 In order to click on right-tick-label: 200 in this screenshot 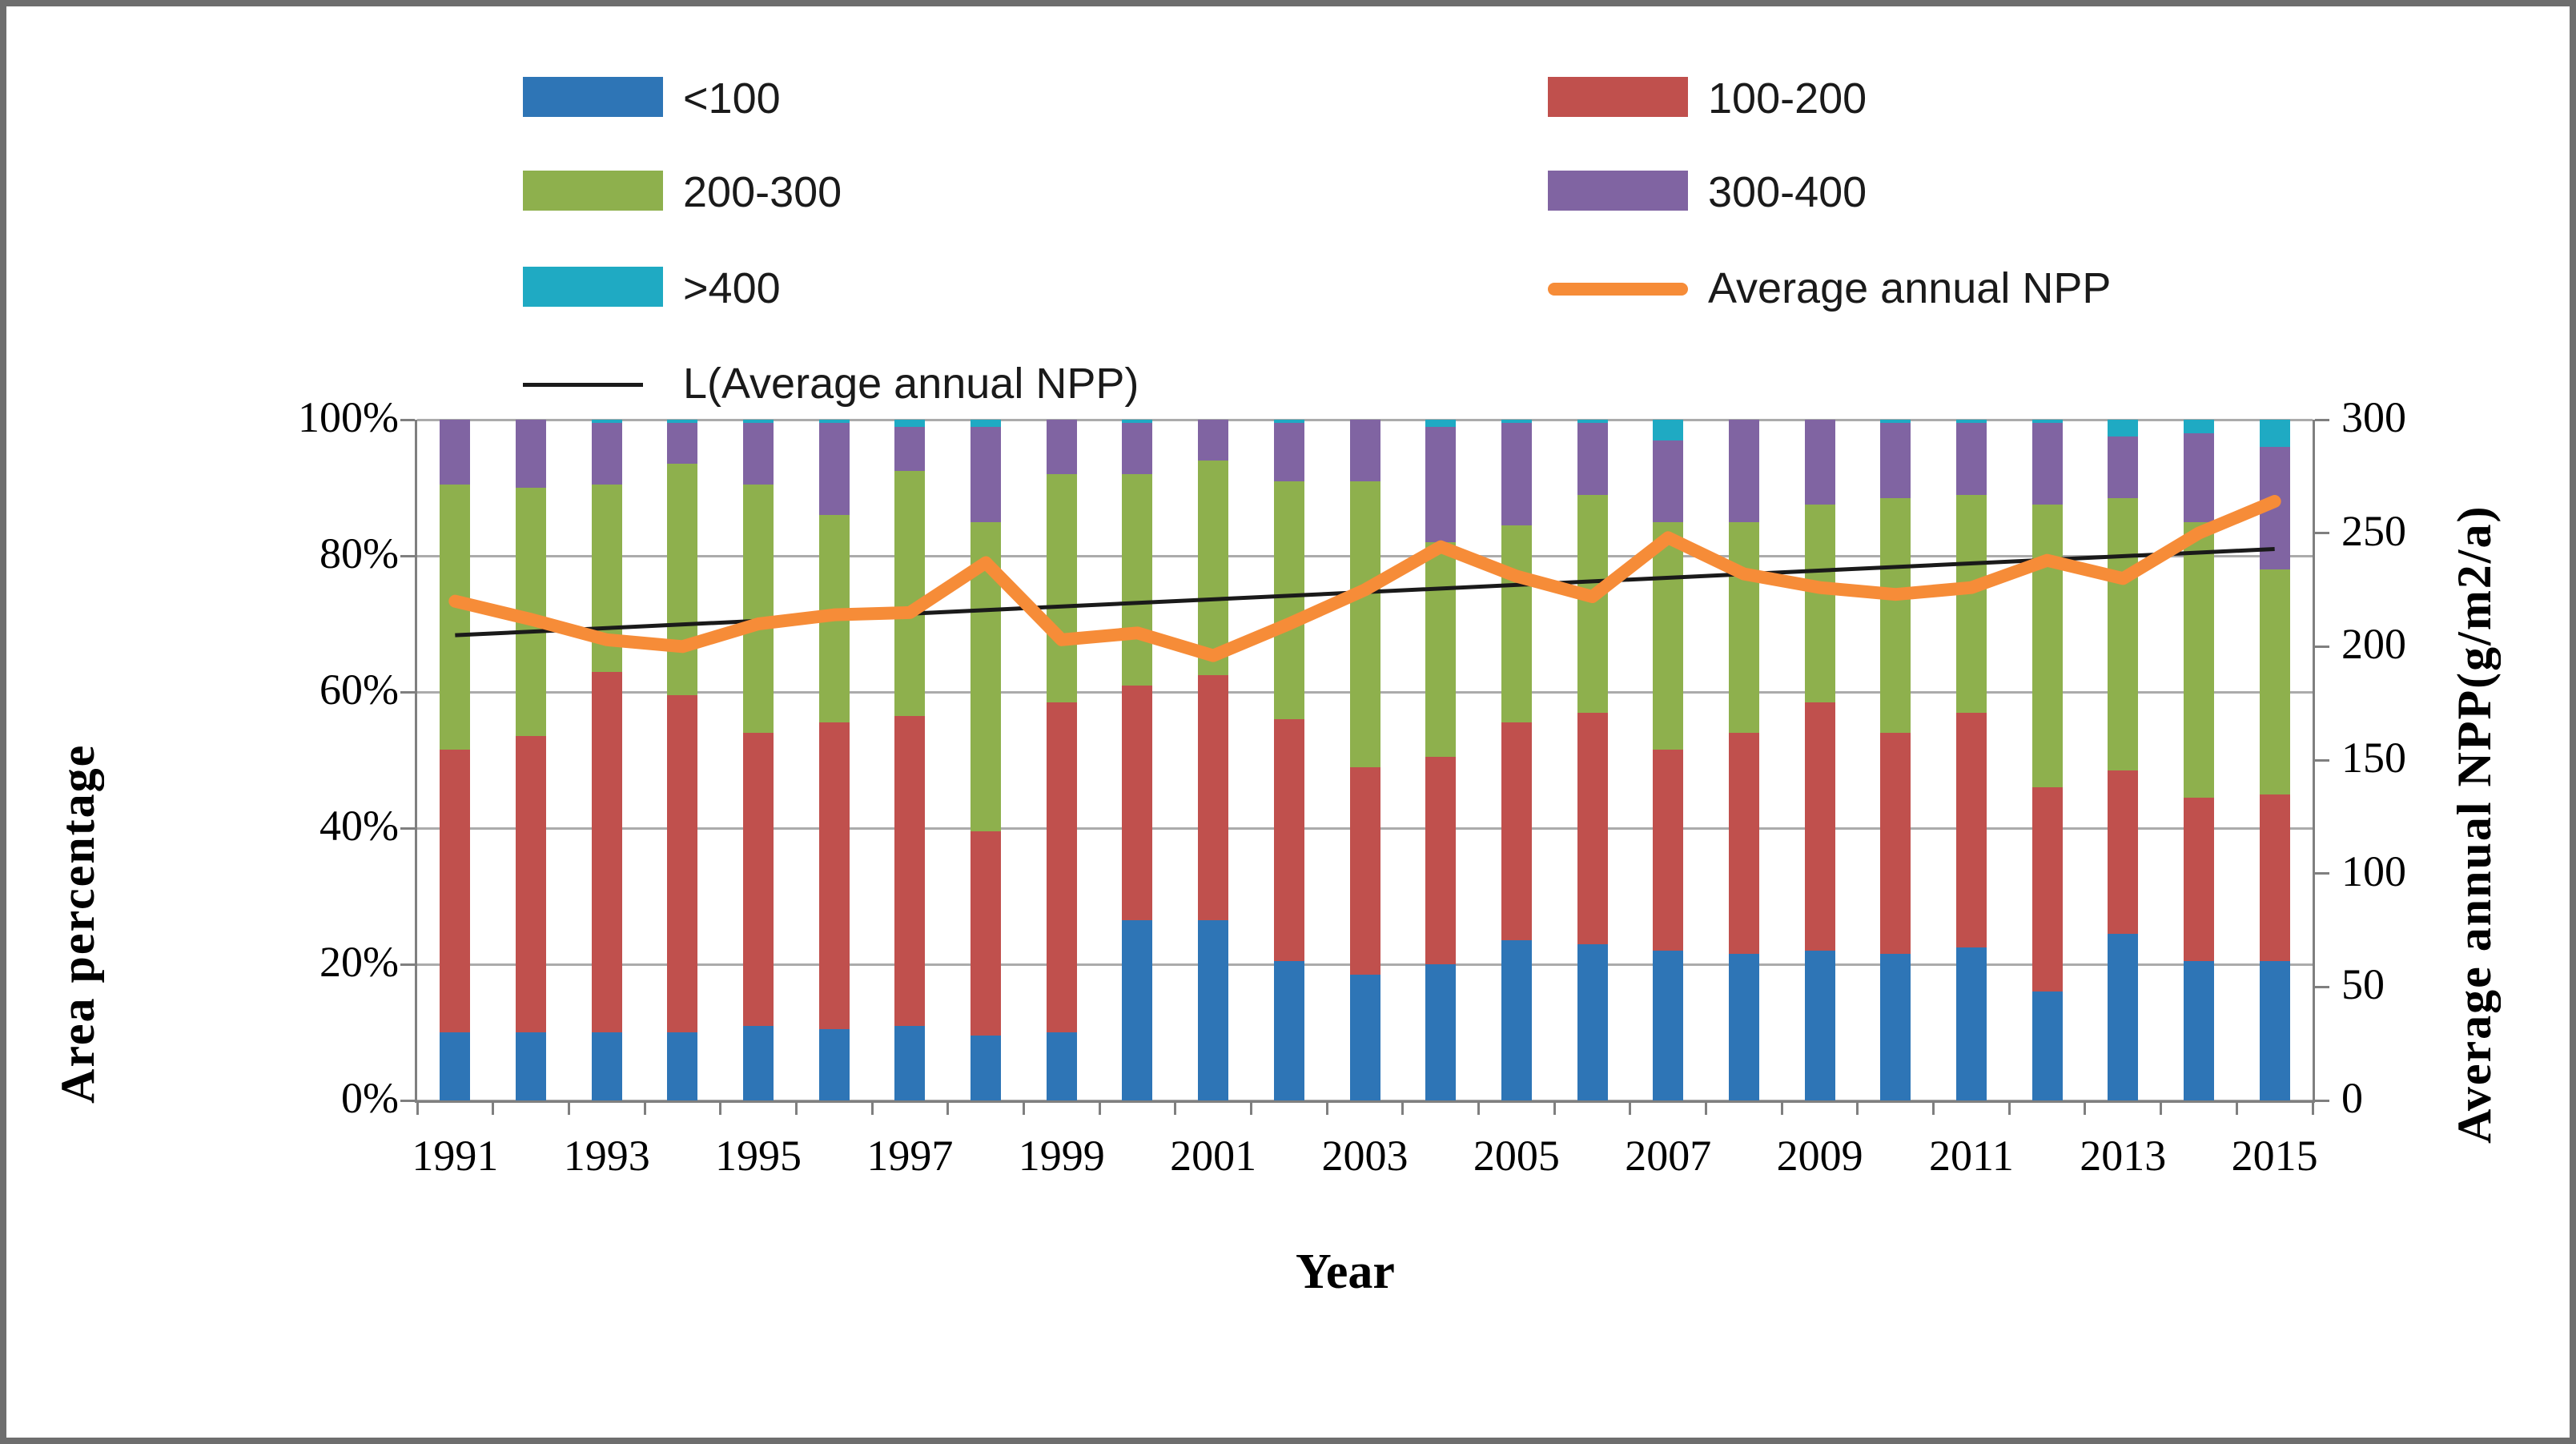, I will do `click(2373, 644)`.